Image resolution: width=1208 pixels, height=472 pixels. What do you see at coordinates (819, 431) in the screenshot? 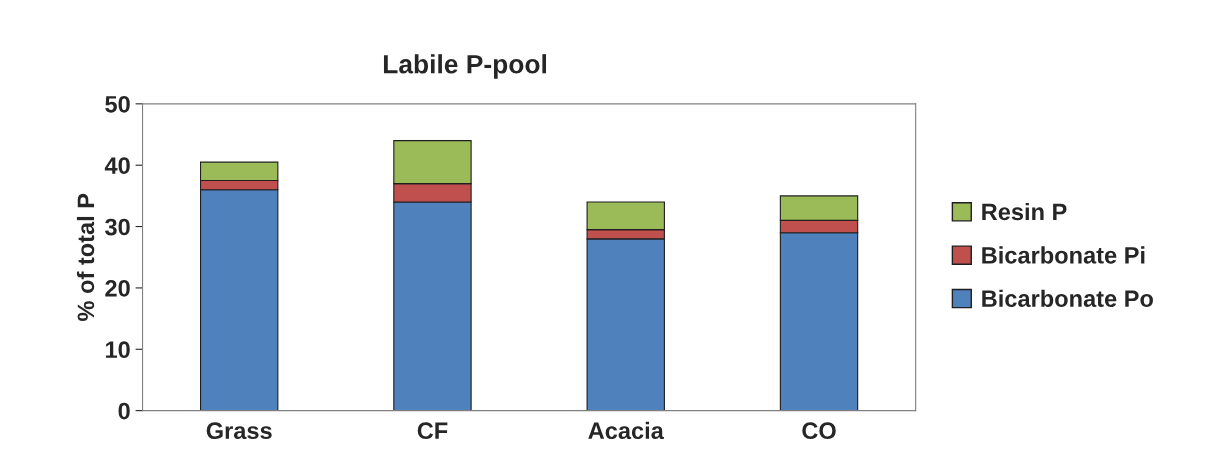
I see `x-tick-label: CO` at bounding box center [819, 431].